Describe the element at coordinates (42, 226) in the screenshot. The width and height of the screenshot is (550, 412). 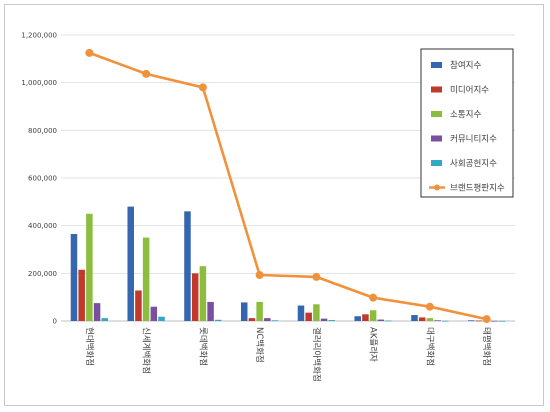
I see `y-tick-label: 400,000` at that location.